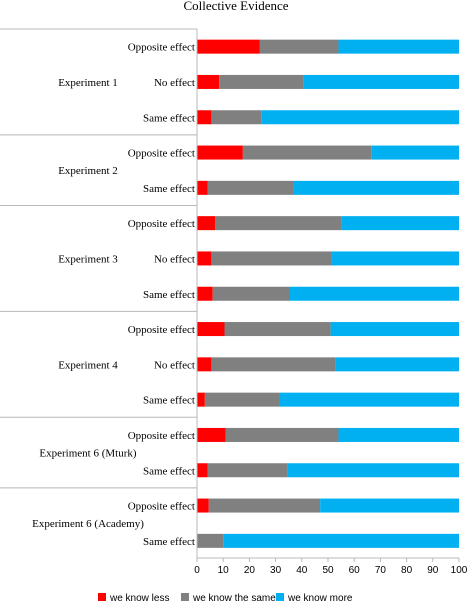 The height and width of the screenshot is (608, 468). I want to click on legend-swatch-we-know-less, so click(102, 597).